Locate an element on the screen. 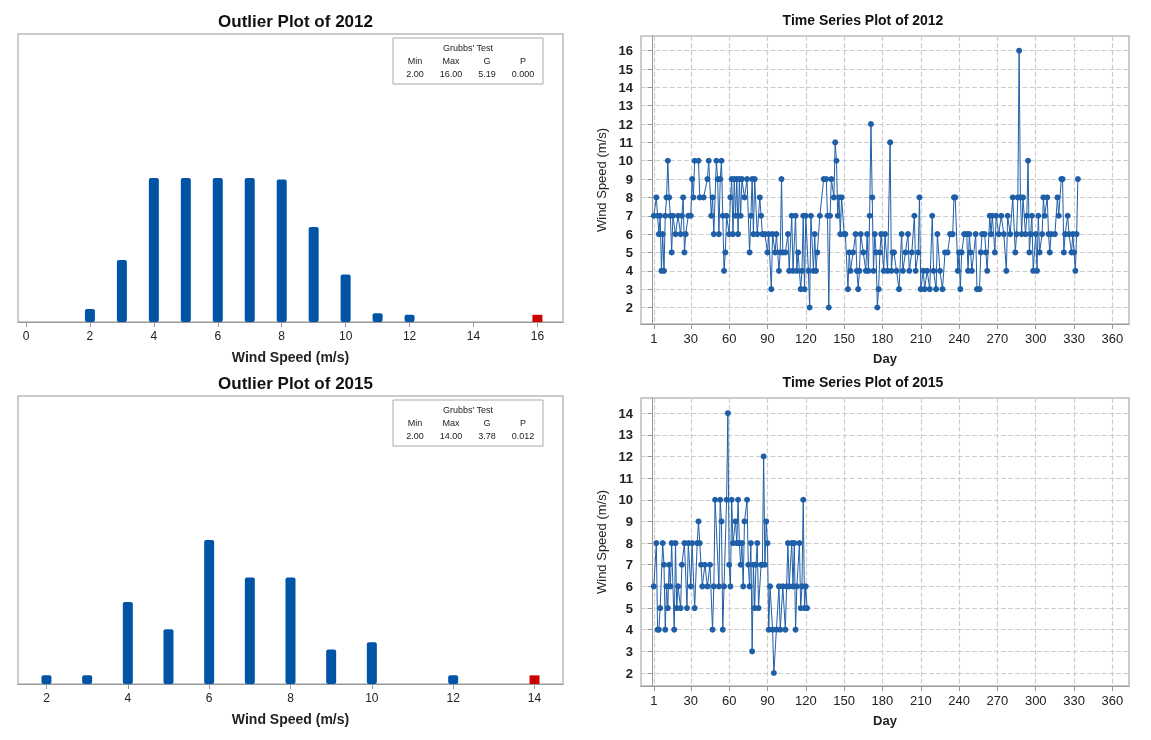 This screenshot has width=1151, height=740. x-axis-title: Wind Speed (m/s) is located at coordinates (290, 357).